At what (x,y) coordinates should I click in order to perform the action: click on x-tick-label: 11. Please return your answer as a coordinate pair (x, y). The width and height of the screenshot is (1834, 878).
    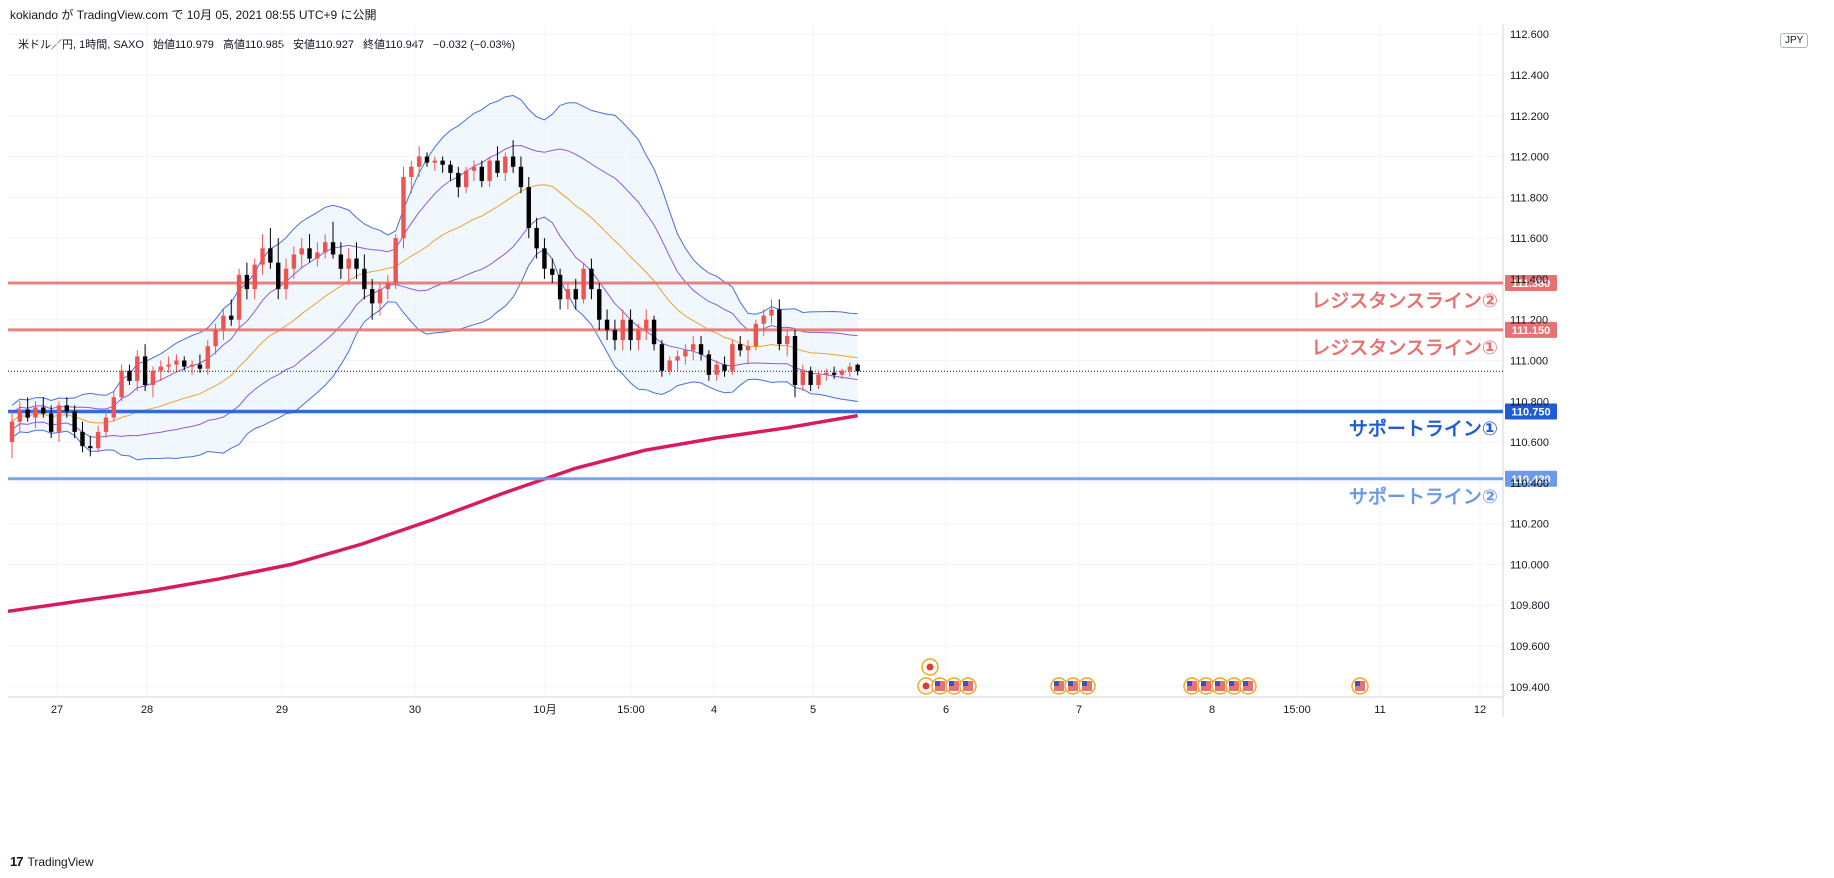
    Looking at the image, I should click on (1379, 710).